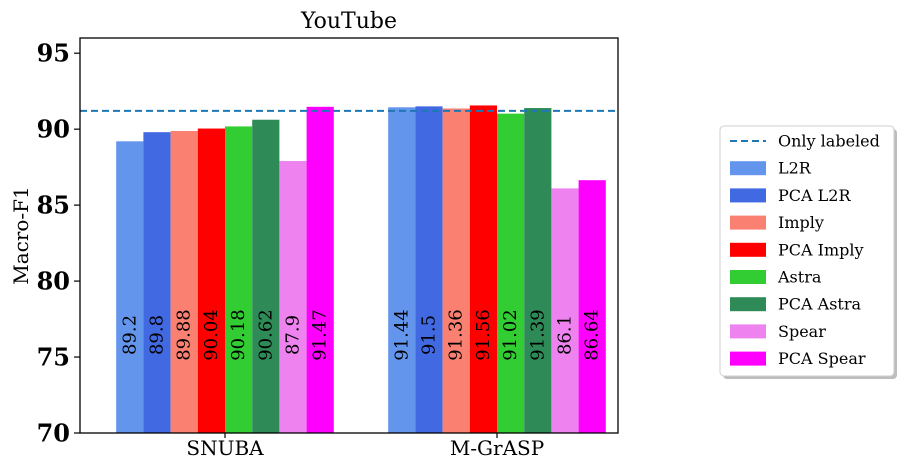 Image resolution: width=904 pixels, height=469 pixels. I want to click on y-tick-label-75: 75, so click(53, 357).